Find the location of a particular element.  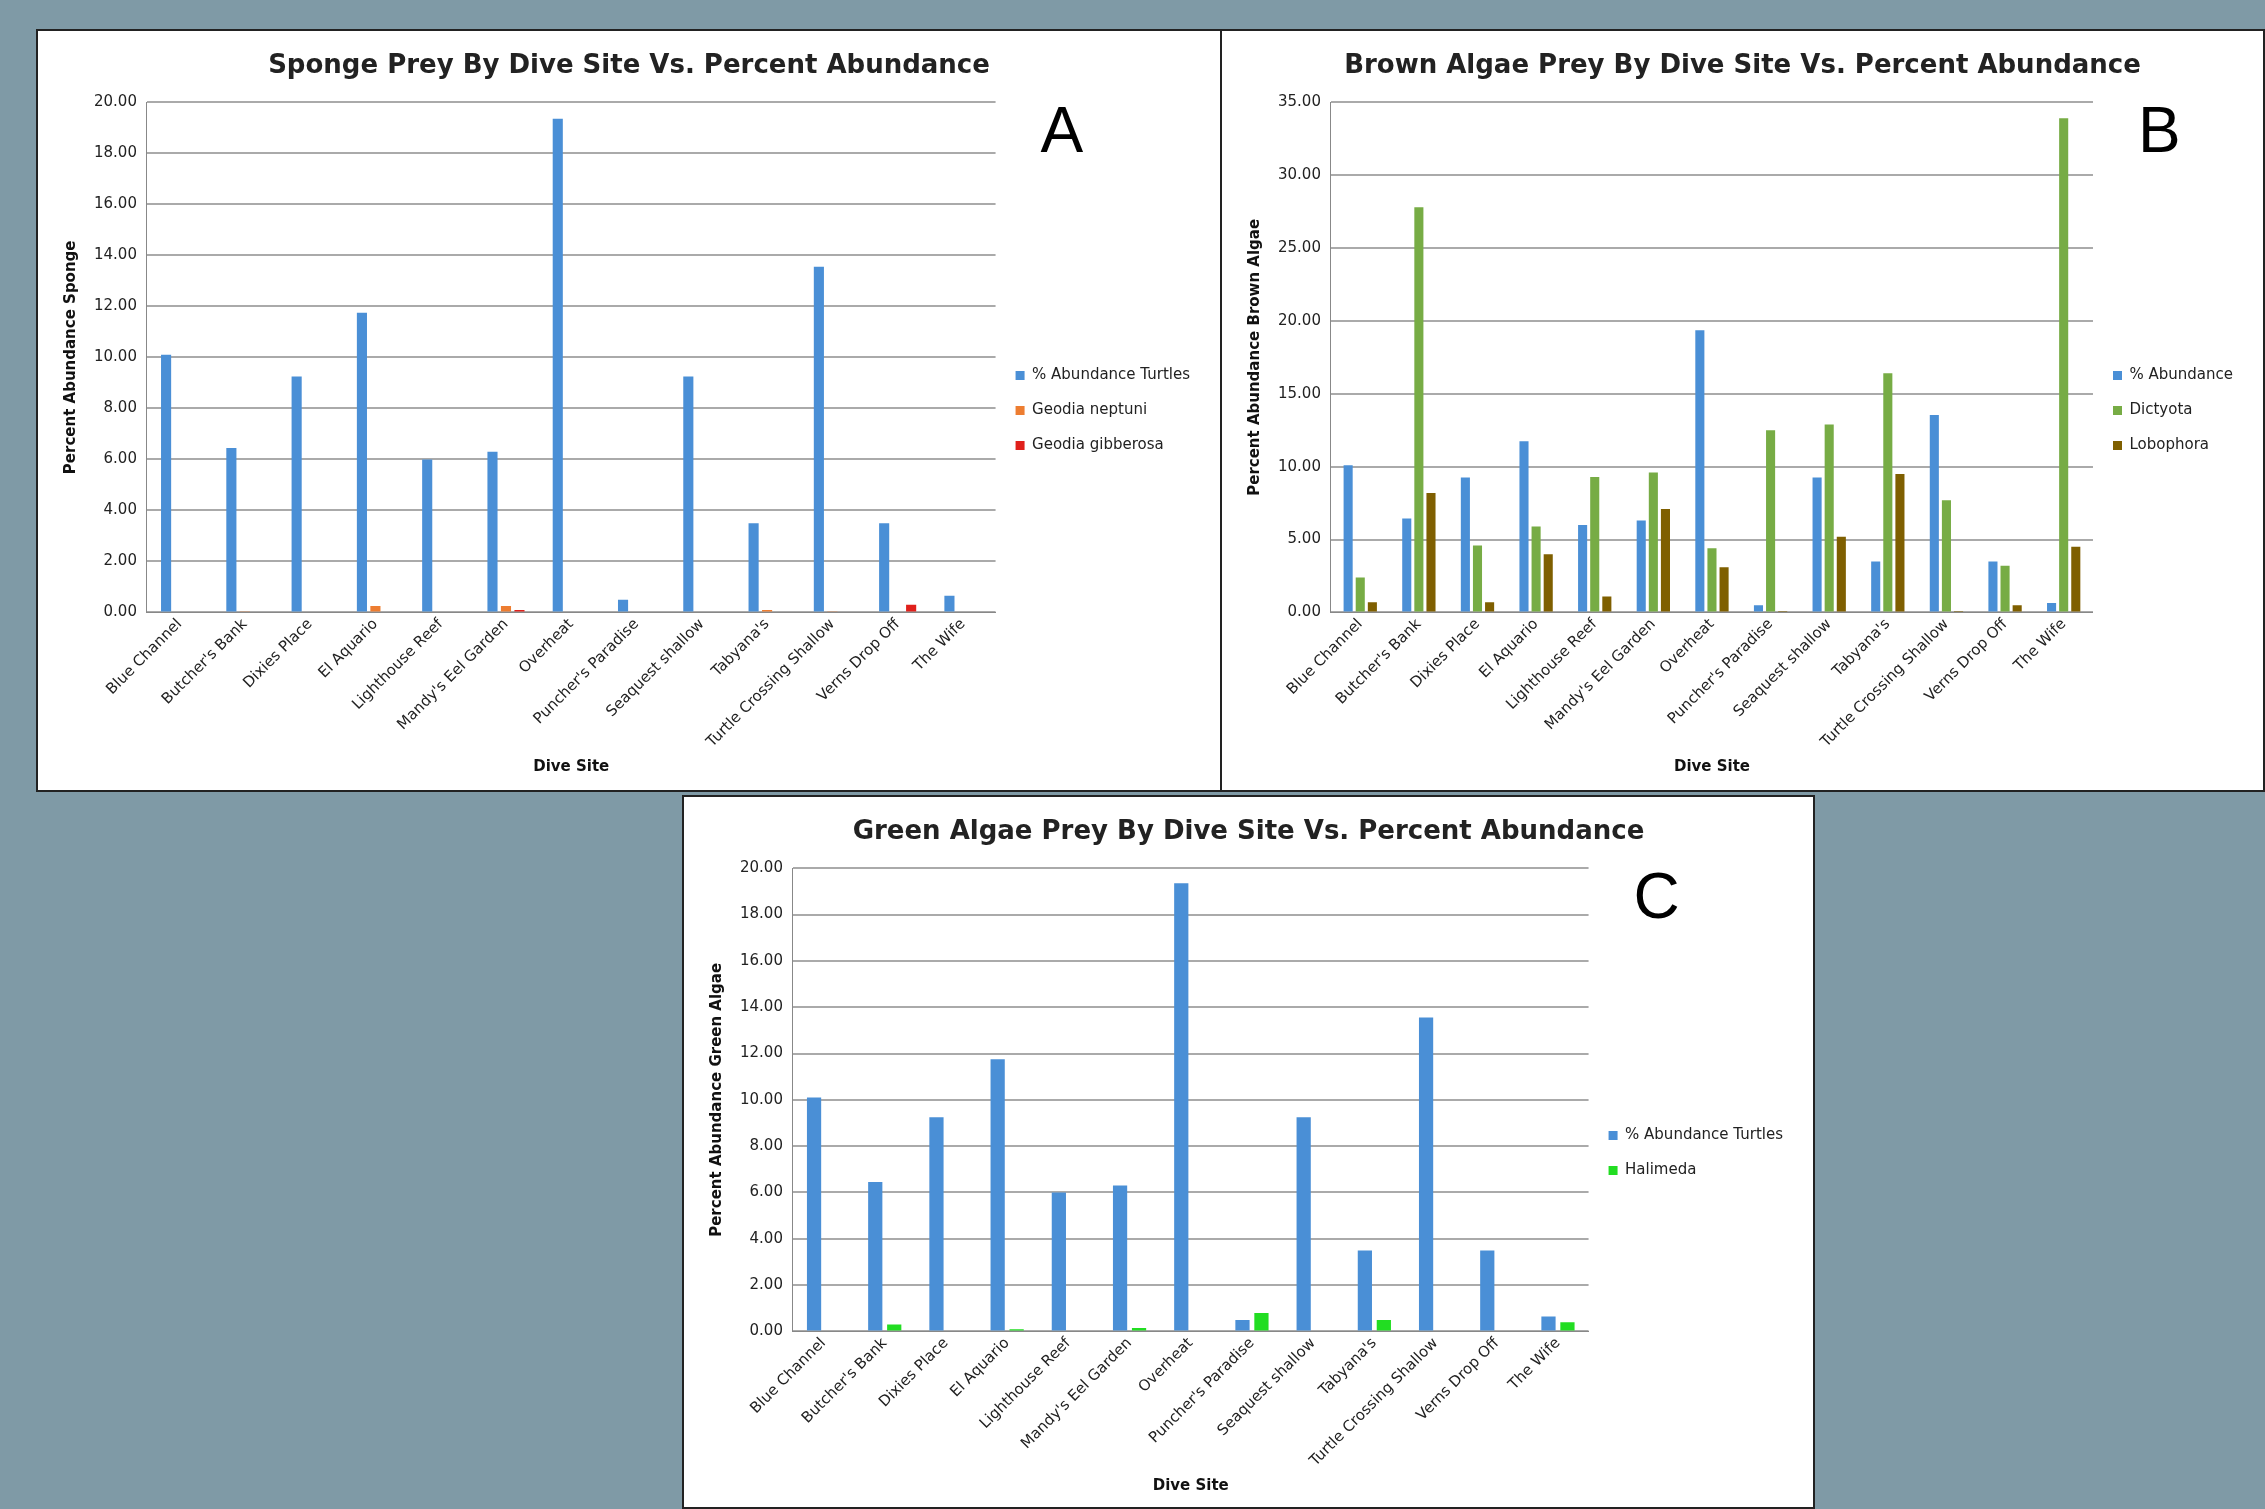

y-tick-label: 16.00 is located at coordinates (115, 203).